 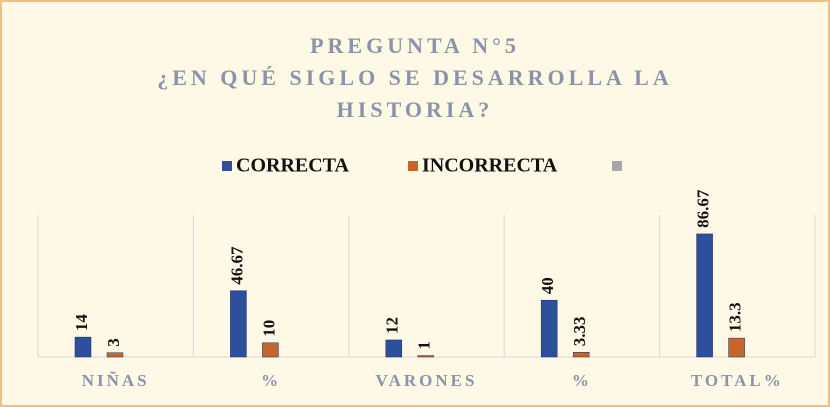 What do you see at coordinates (113, 342) in the screenshot?
I see `data-label: 3` at bounding box center [113, 342].